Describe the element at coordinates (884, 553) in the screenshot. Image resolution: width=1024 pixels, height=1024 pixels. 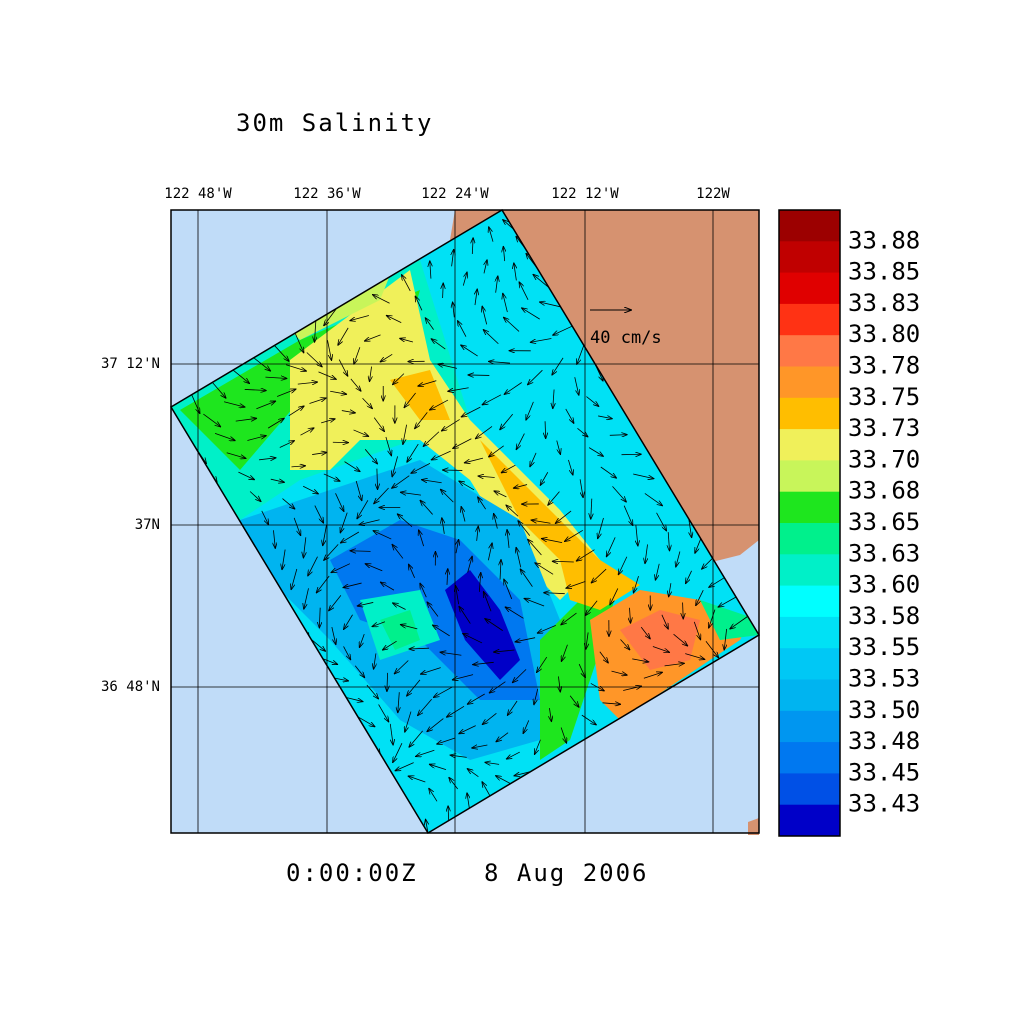
I see `colorbar-label: 33.63` at that location.